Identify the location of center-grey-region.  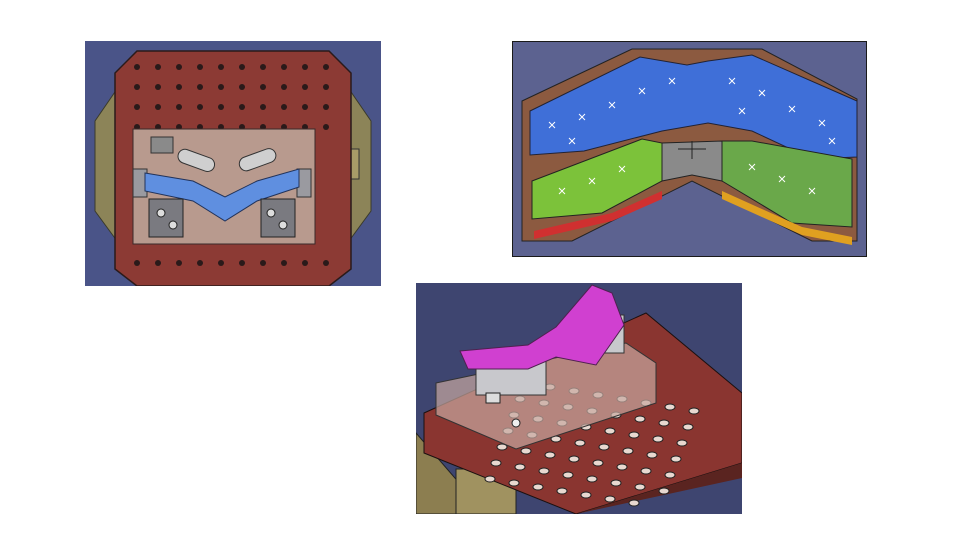
(692, 161).